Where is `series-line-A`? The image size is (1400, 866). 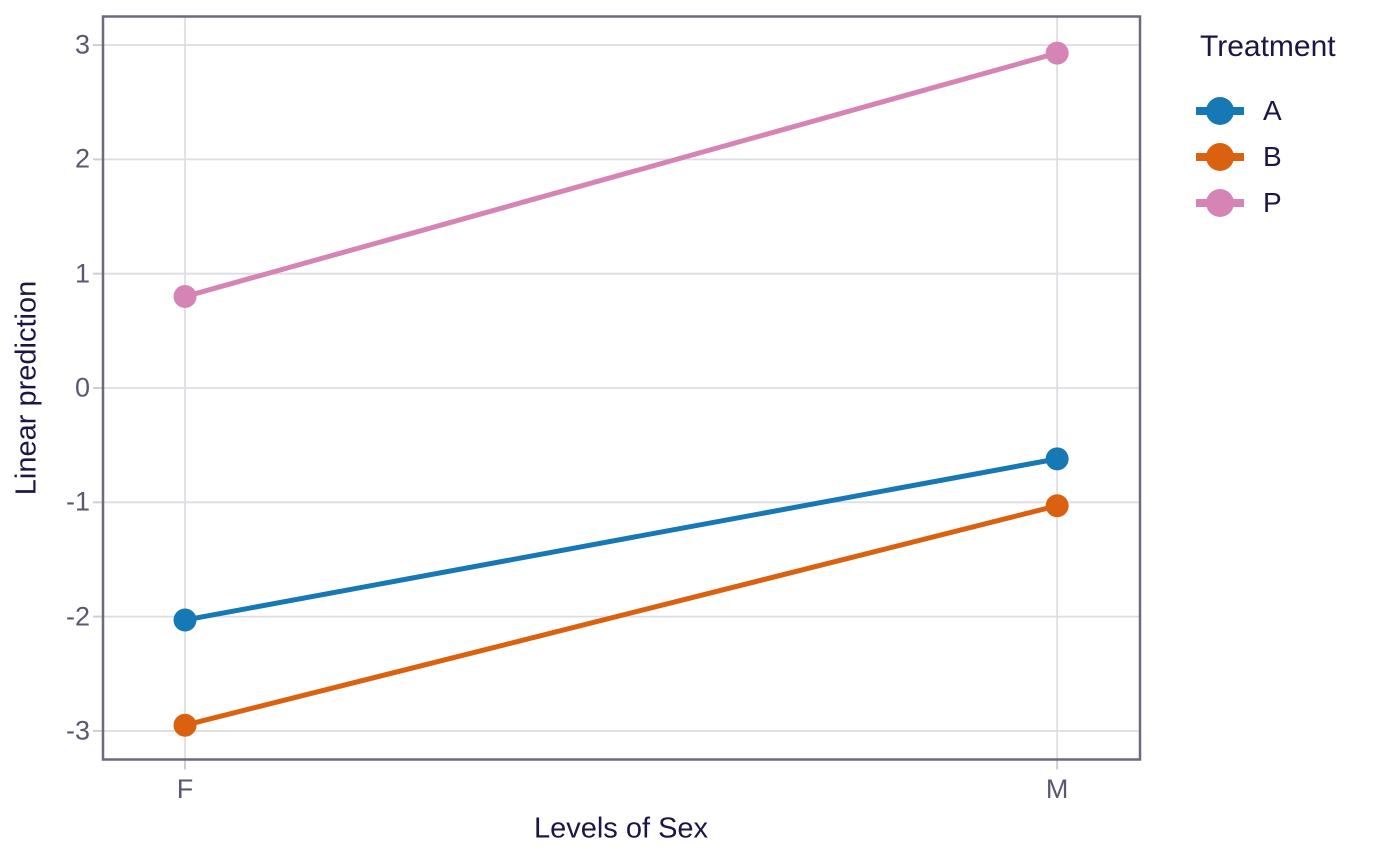 series-line-A is located at coordinates (621, 539).